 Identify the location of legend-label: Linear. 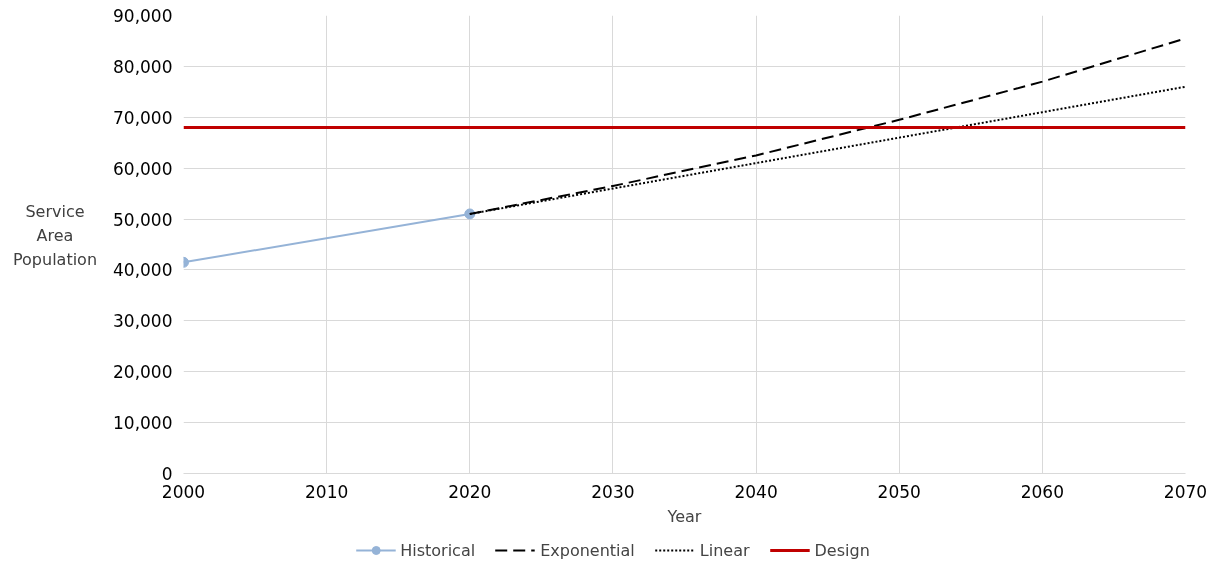
(724, 550).